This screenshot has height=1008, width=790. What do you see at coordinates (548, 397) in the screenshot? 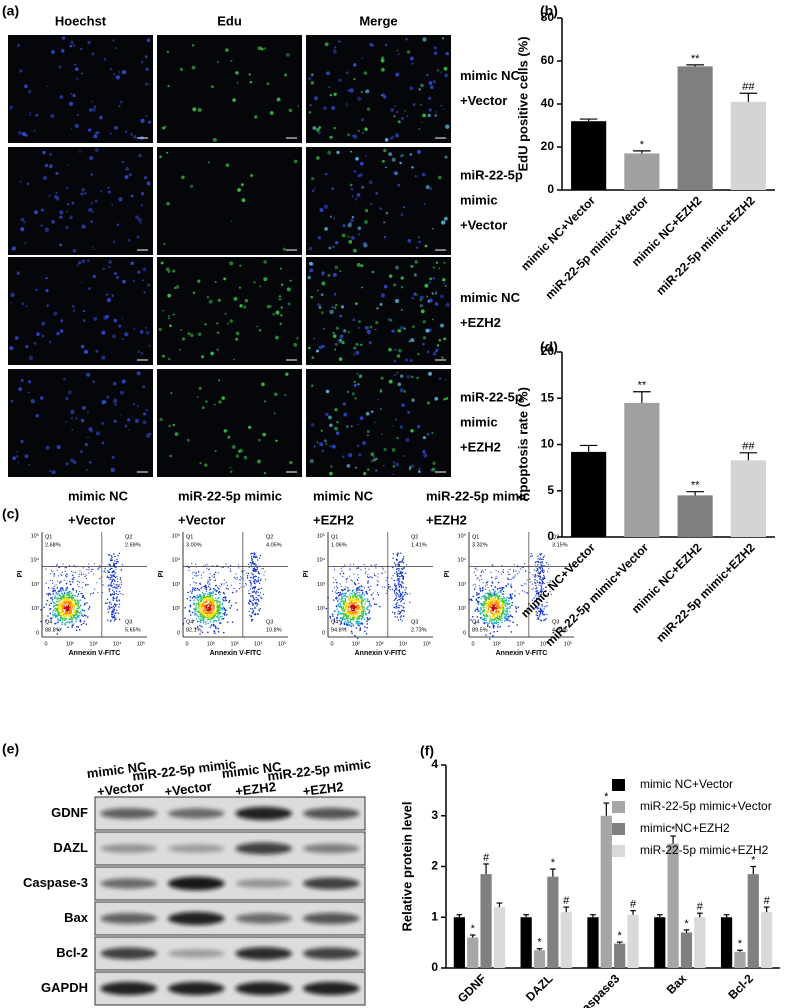
I see `y-tick-label: 15` at bounding box center [548, 397].